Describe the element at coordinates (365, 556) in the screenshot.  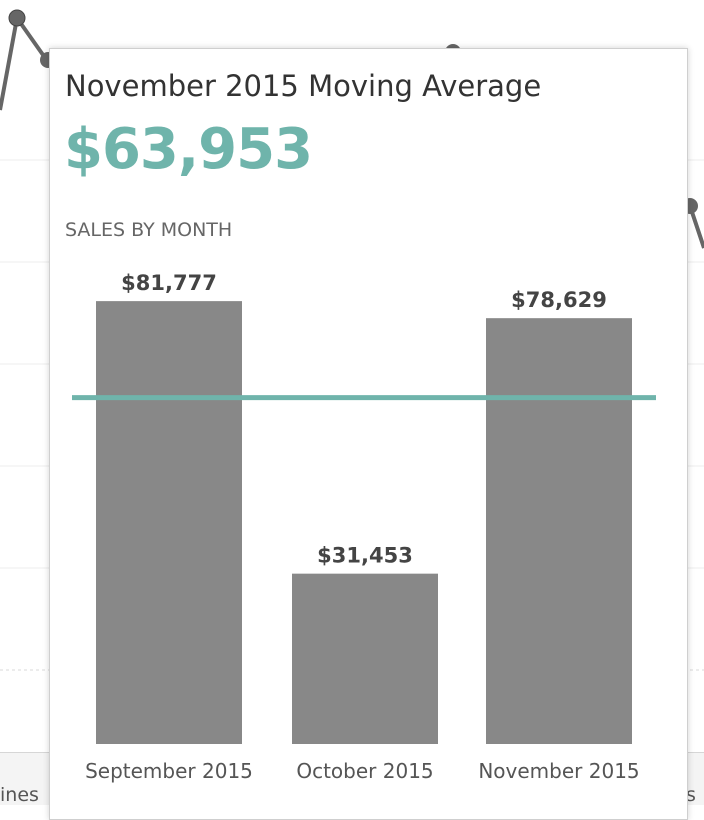
I see `bar-value-label: $31,453` at that location.